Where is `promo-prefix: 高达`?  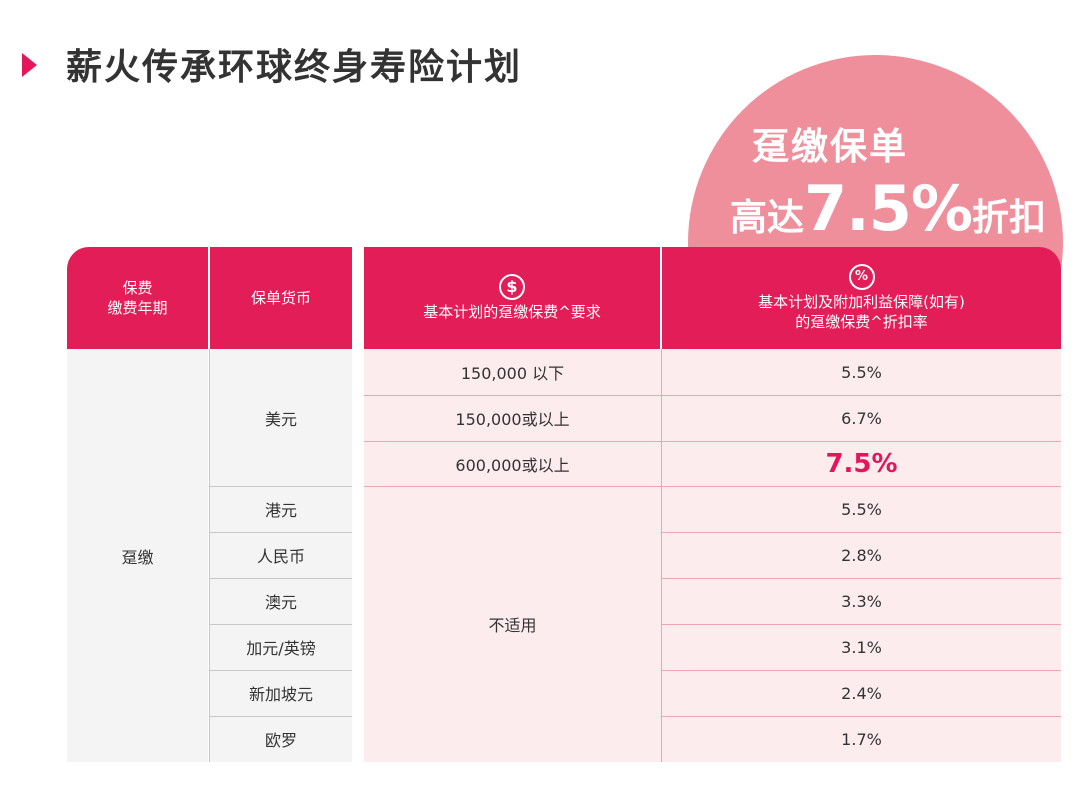
promo-prefix: 高达 is located at coordinates (767, 217).